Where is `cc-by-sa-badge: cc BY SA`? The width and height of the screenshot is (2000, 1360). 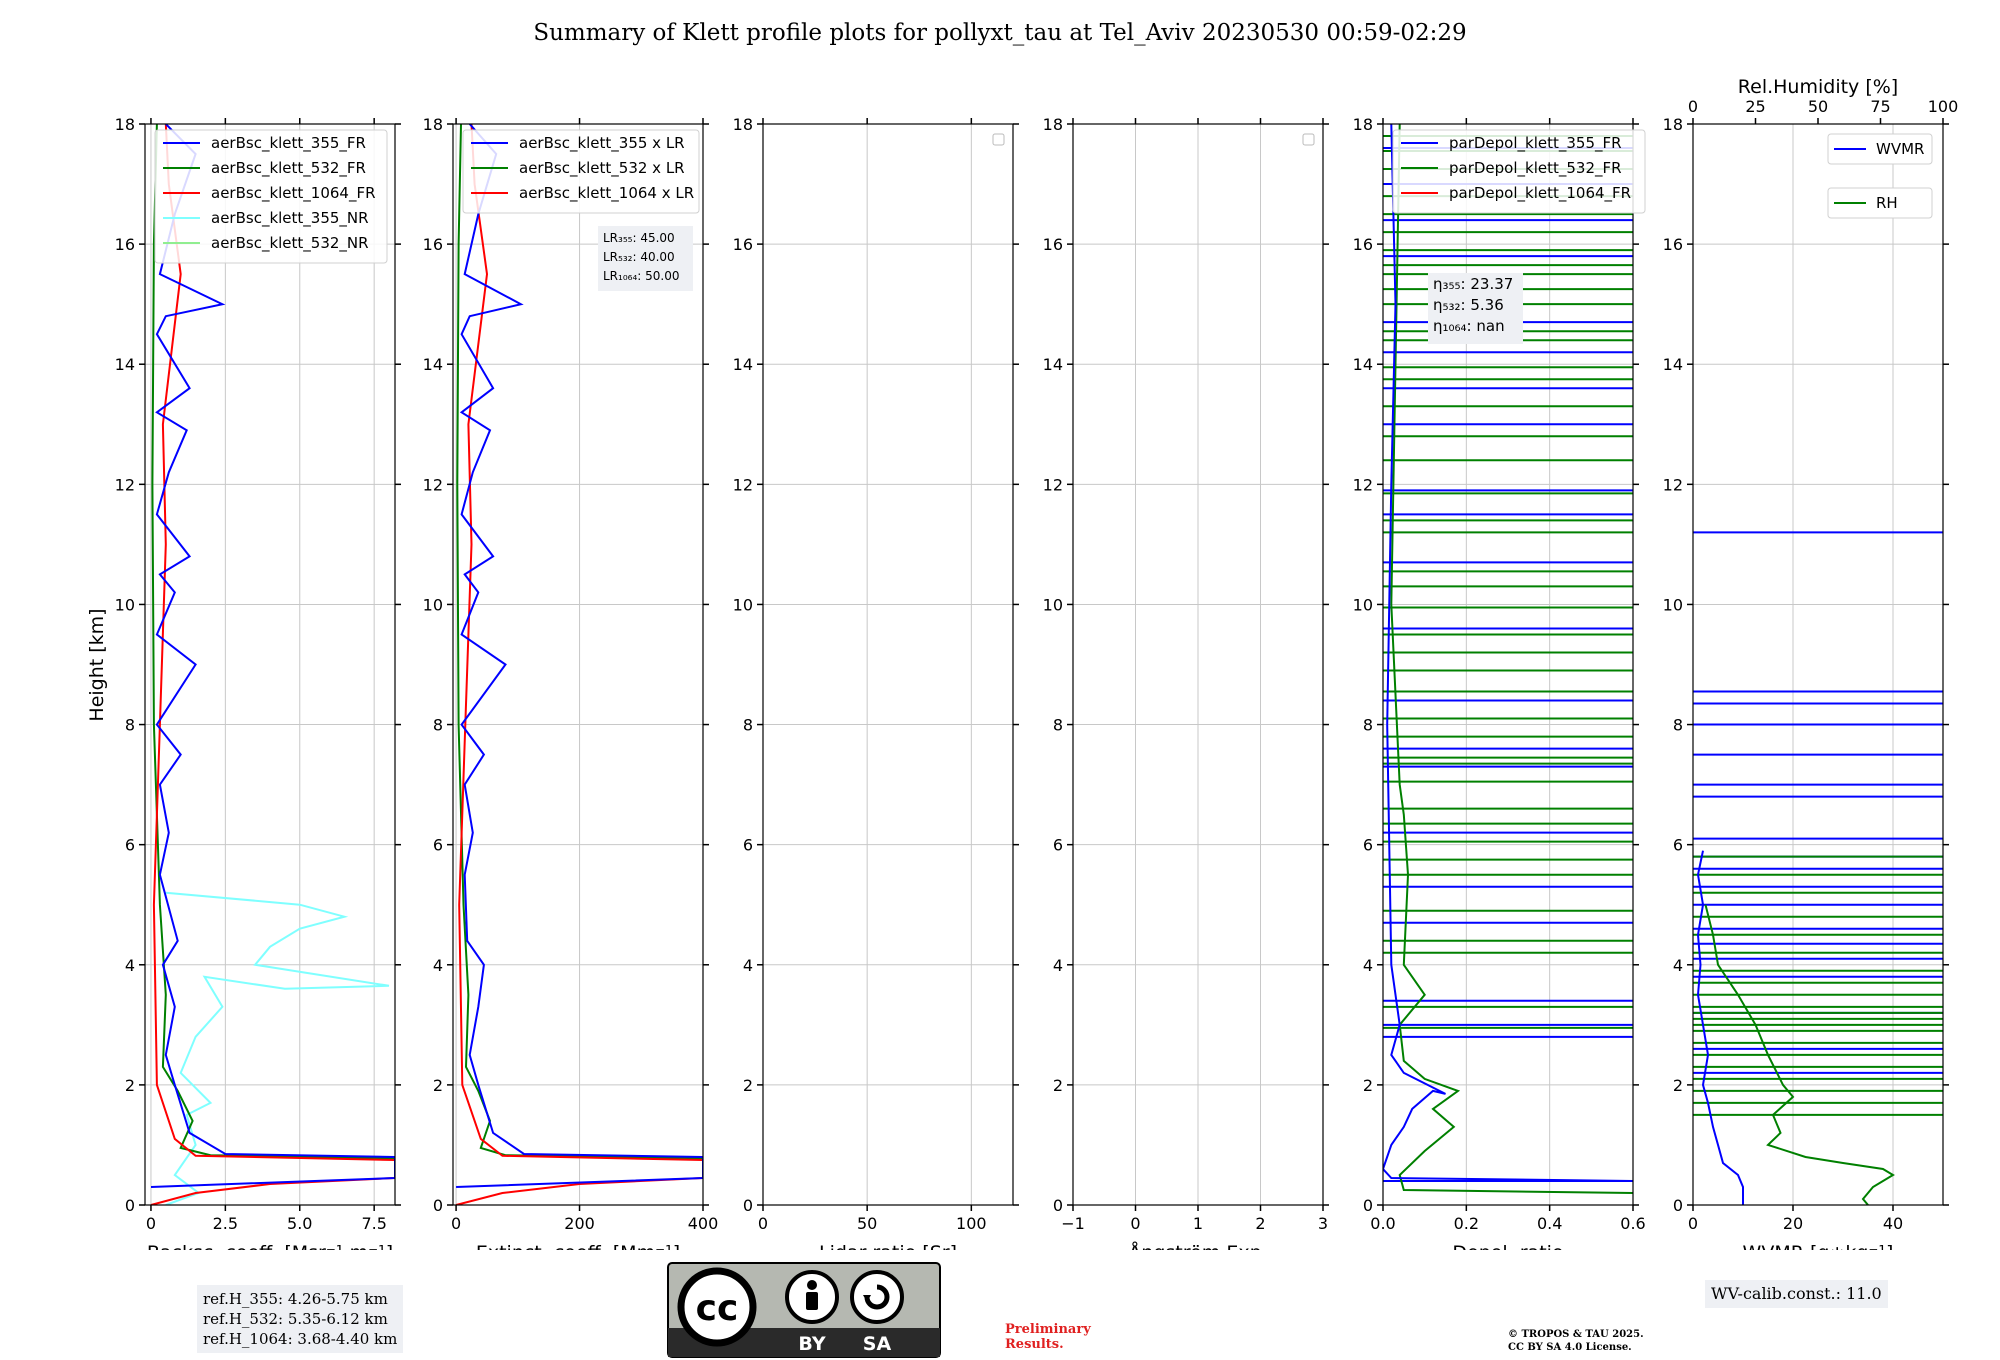 cc-by-sa-badge: cc BY SA is located at coordinates (804, 1310).